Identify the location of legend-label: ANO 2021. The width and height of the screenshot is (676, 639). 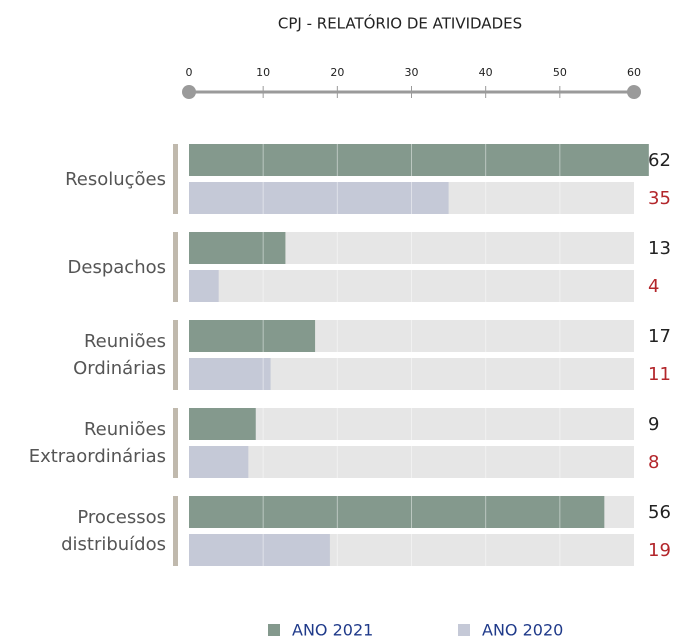
(332, 630).